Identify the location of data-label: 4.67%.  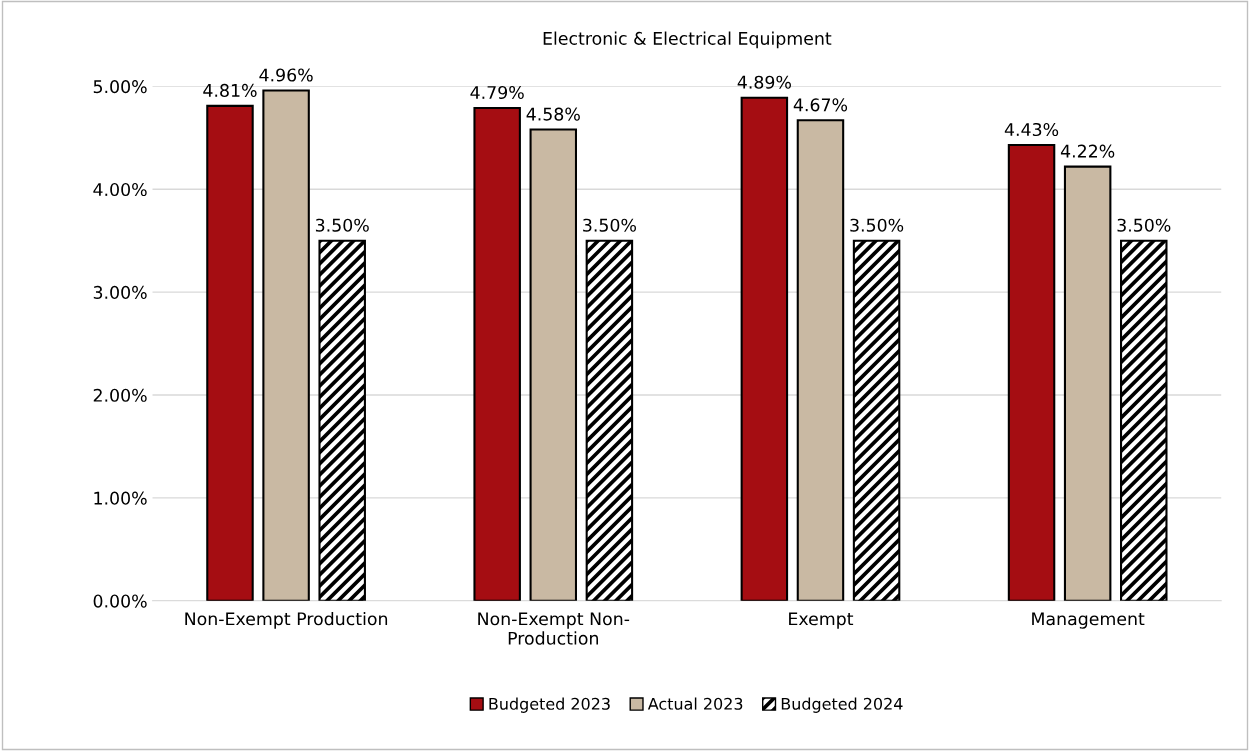
(820, 105).